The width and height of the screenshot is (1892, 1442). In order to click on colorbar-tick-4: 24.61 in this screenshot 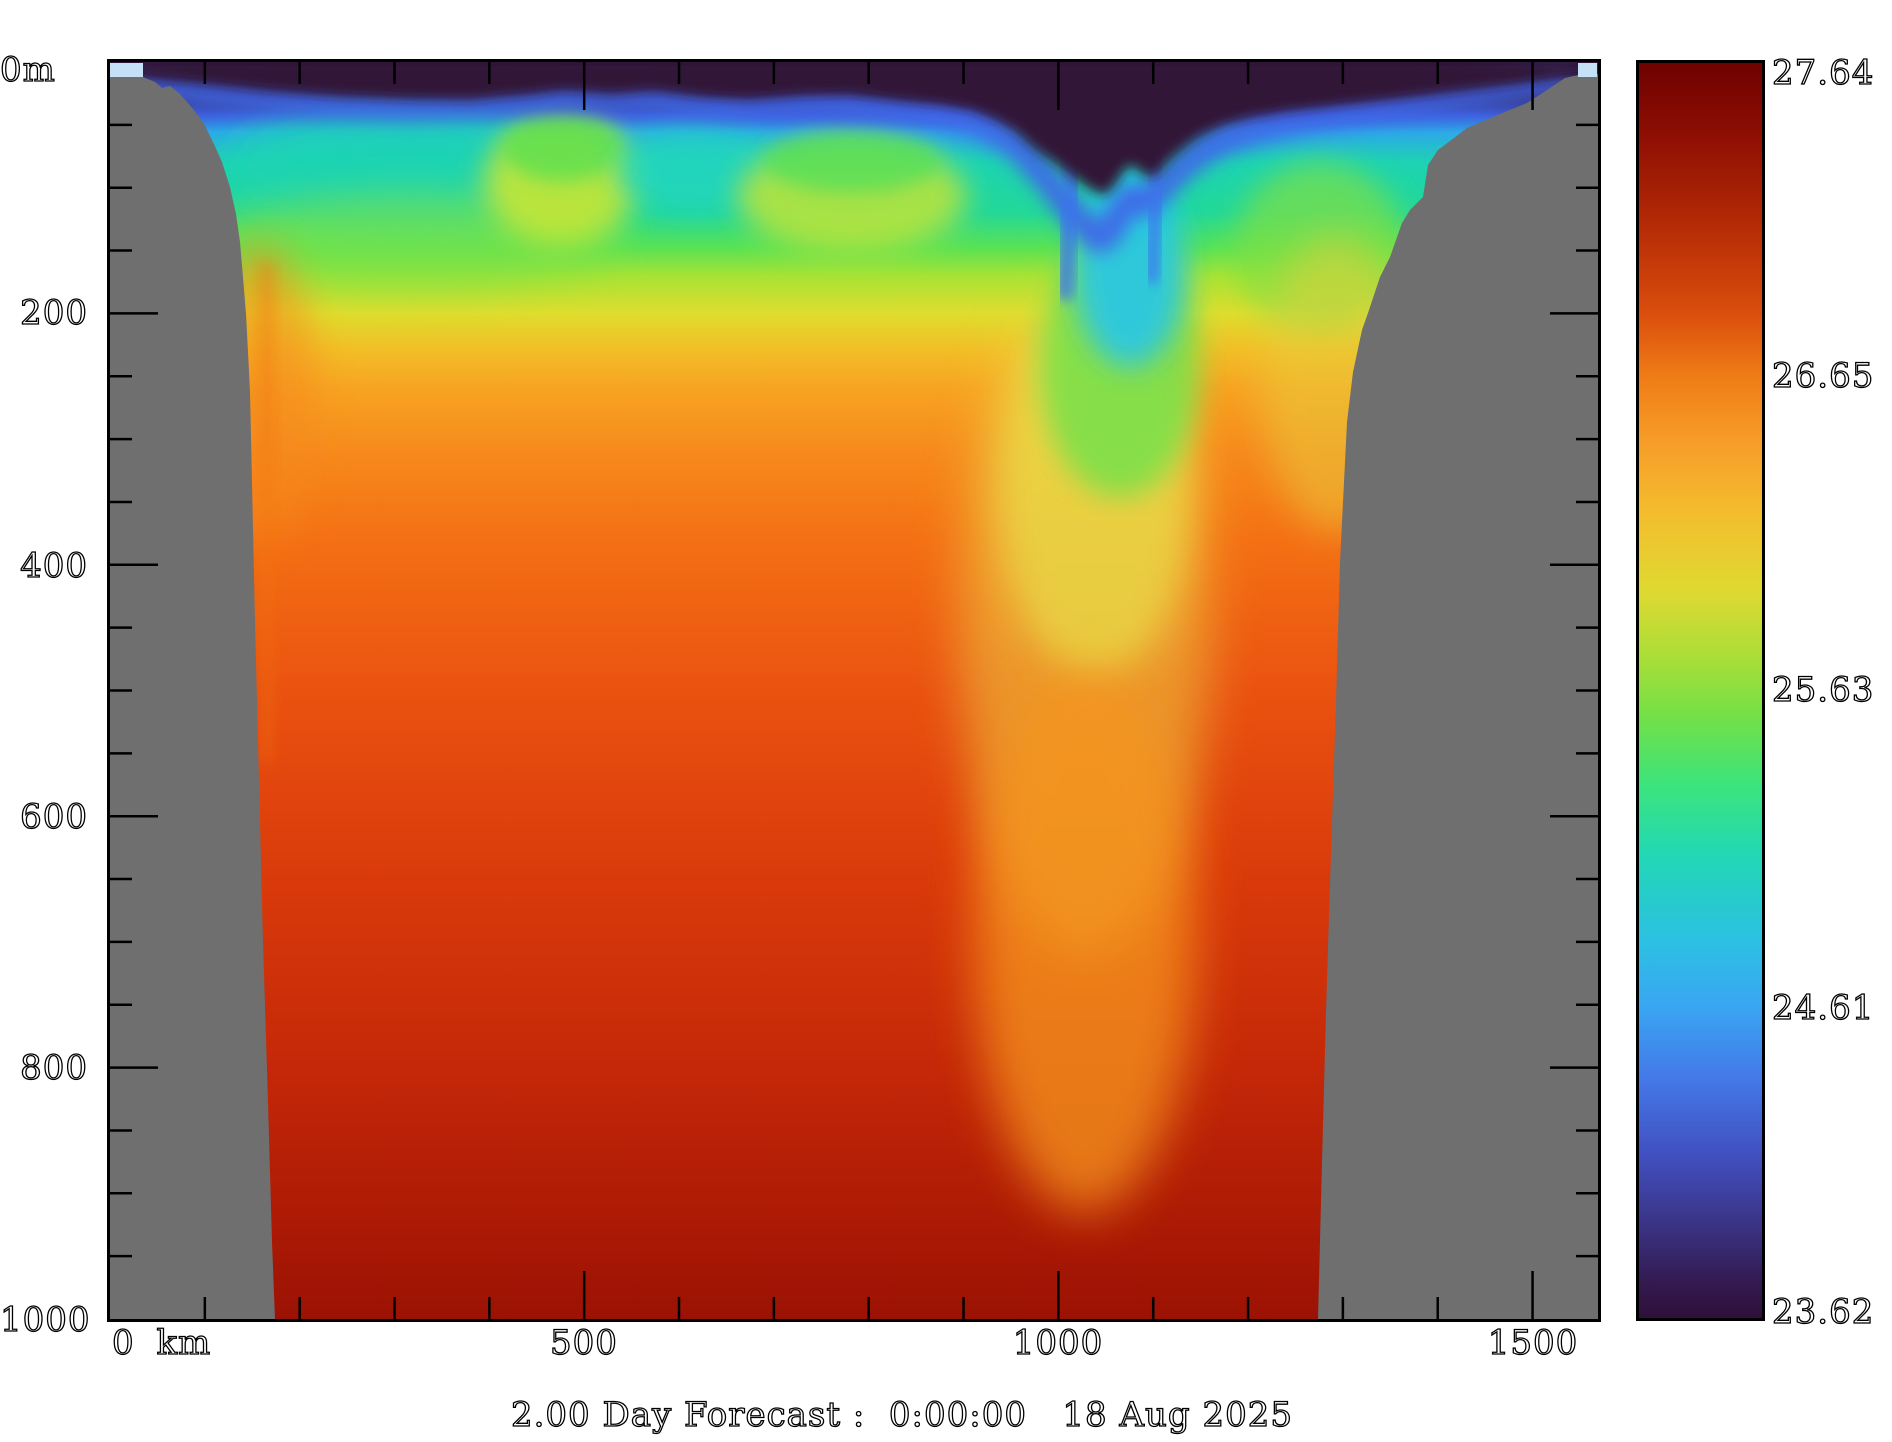, I will do `click(1823, 1008)`.